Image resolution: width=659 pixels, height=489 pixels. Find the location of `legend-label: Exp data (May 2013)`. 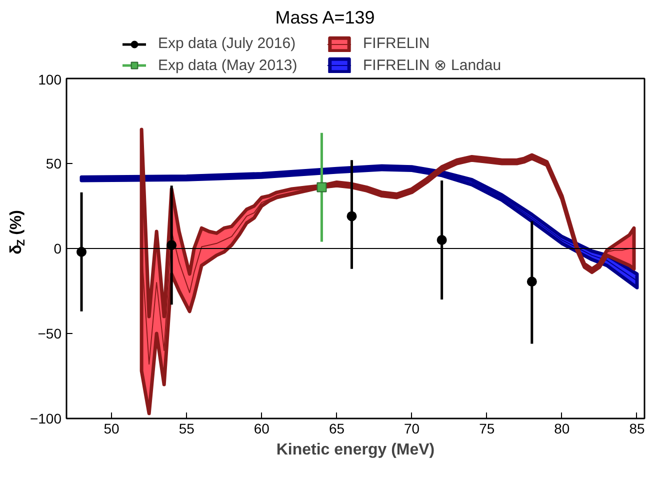

legend-label: Exp data (May 2013) is located at coordinates (228, 65).